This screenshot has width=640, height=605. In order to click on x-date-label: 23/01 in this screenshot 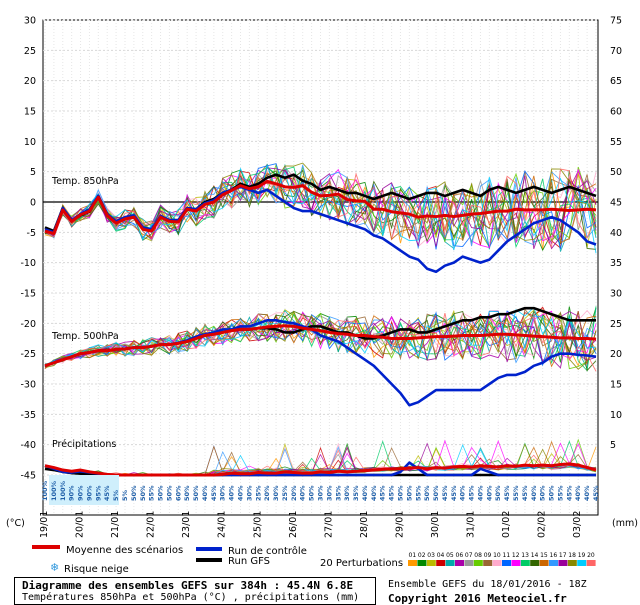, I will do `click(186, 524)`.